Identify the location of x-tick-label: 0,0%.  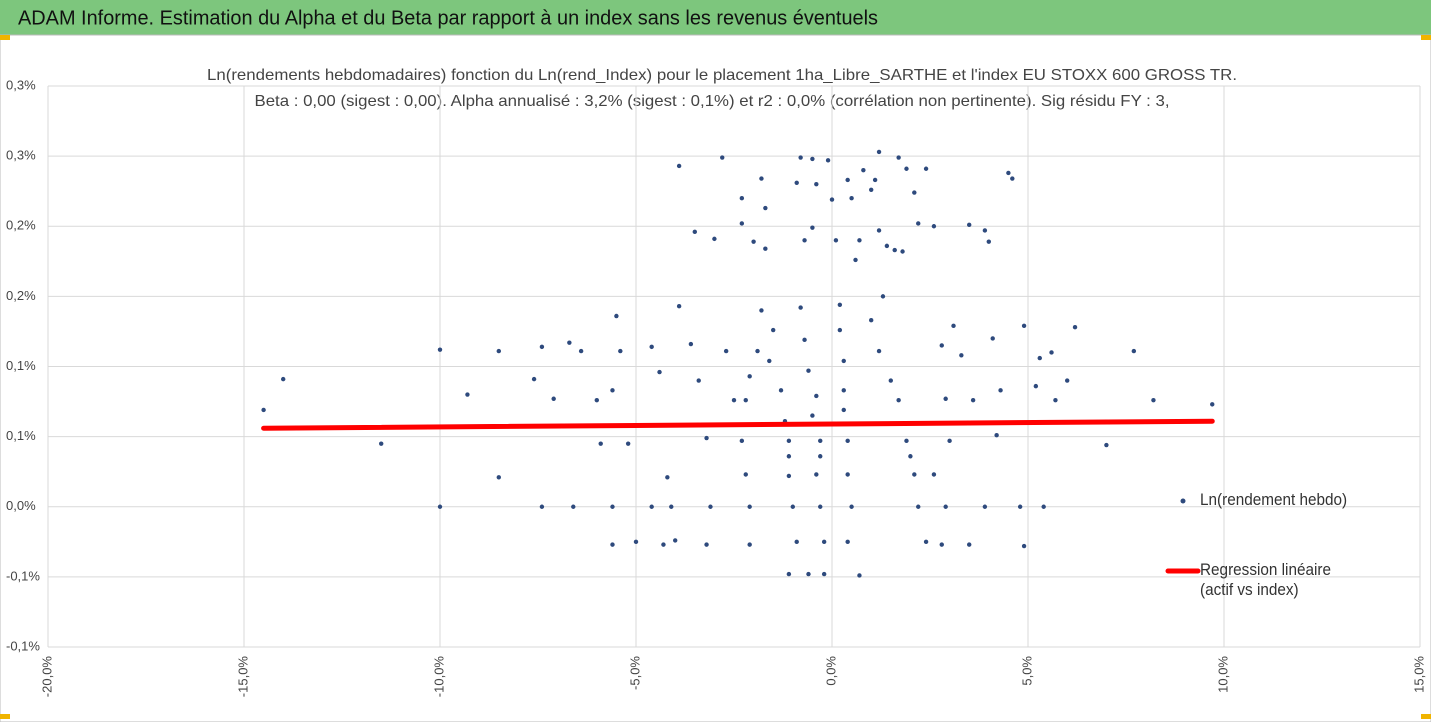
(830, 671).